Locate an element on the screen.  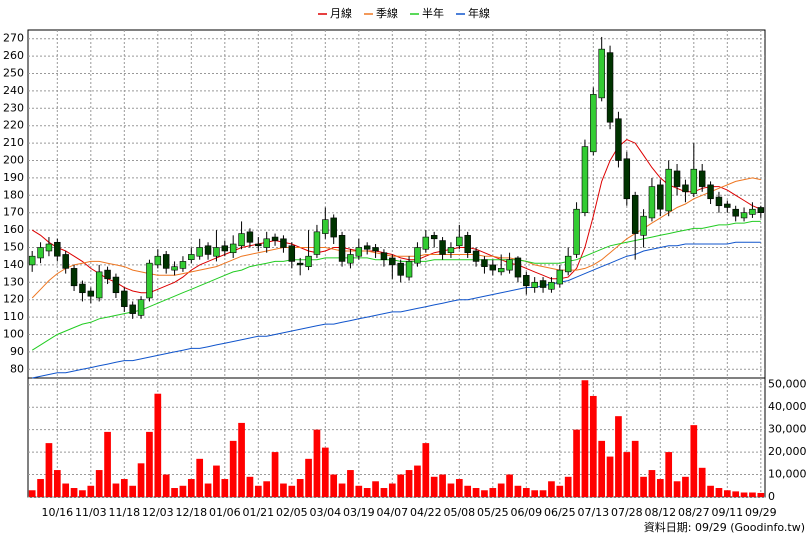
x-tick-label: 02/05 is located at coordinates (292, 512).